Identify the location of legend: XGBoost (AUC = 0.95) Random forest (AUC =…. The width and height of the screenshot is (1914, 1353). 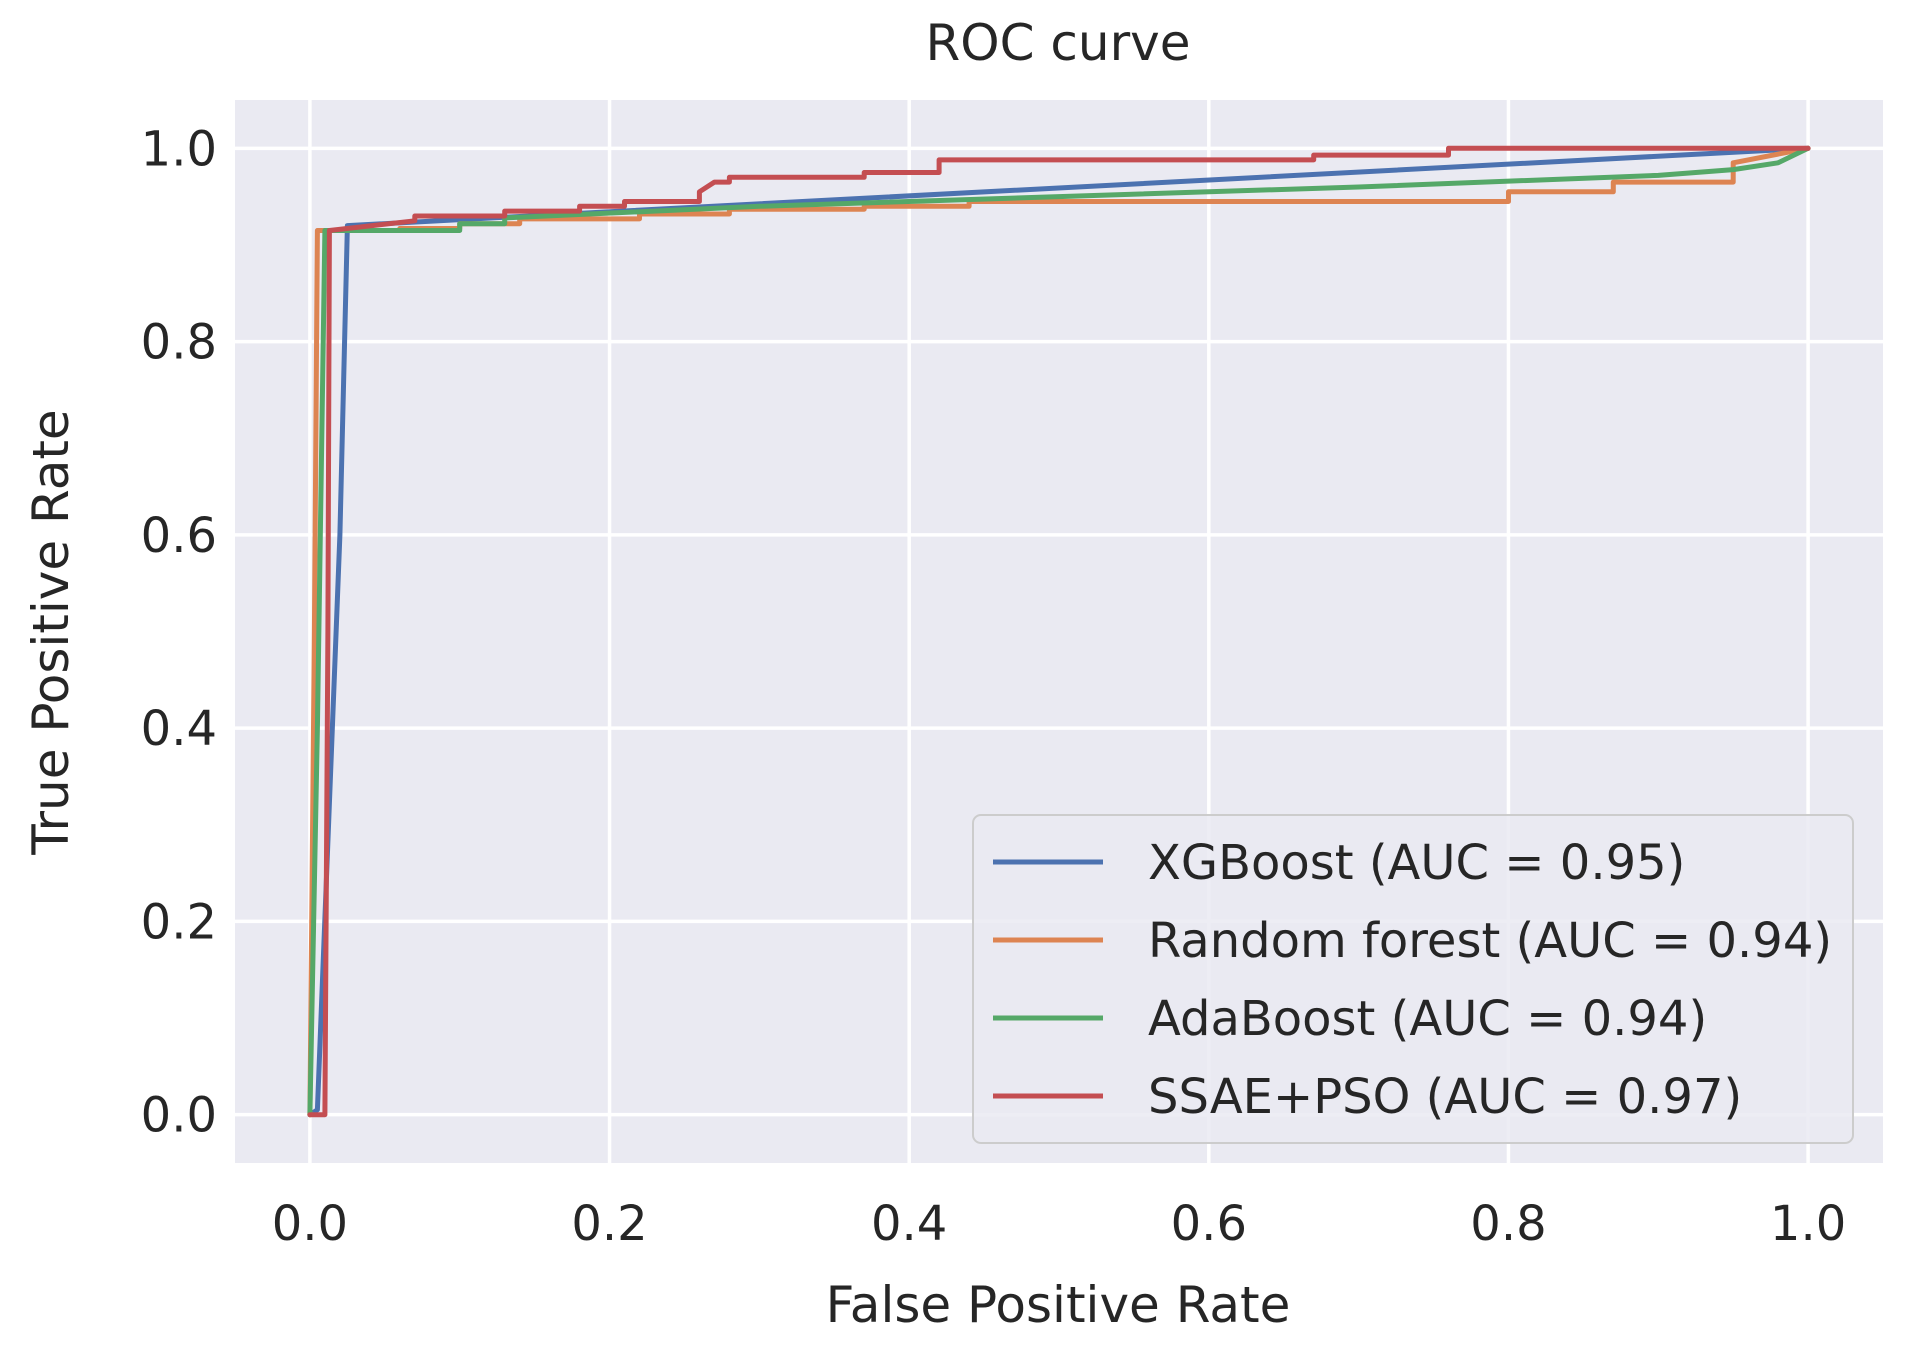
(1413, 979).